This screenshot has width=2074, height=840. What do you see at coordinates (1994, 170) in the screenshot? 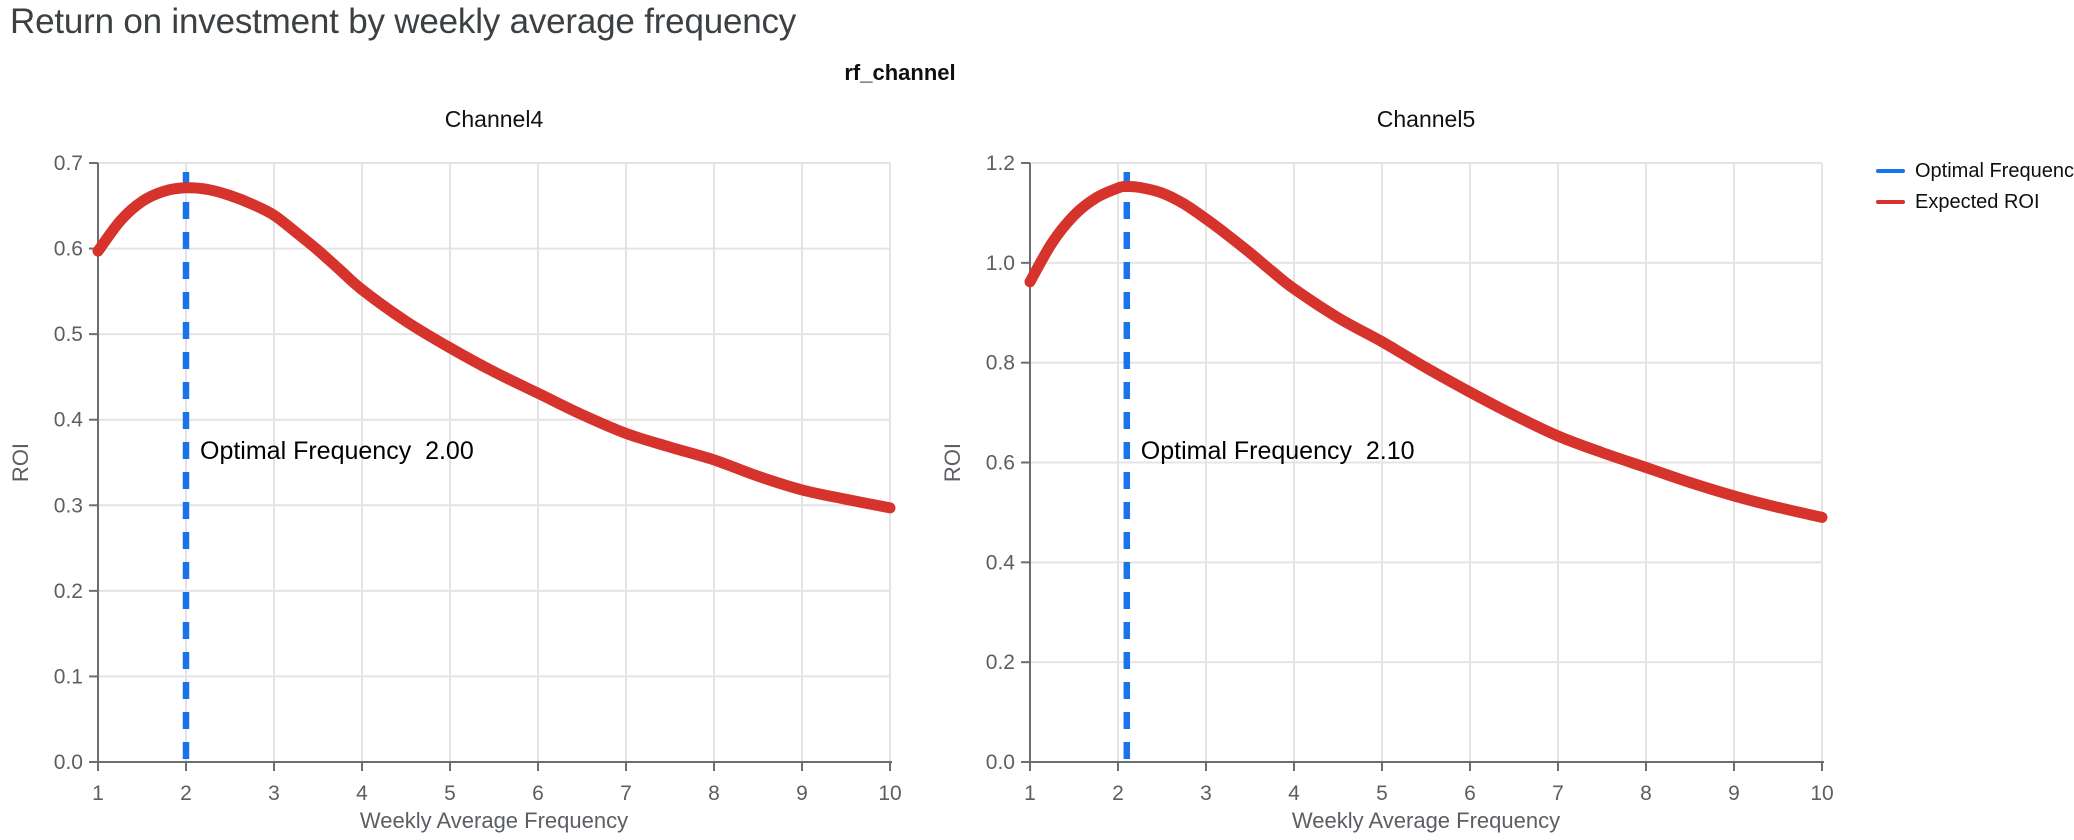
I see `legend-item-label: Optimal Frequency` at bounding box center [1994, 170].